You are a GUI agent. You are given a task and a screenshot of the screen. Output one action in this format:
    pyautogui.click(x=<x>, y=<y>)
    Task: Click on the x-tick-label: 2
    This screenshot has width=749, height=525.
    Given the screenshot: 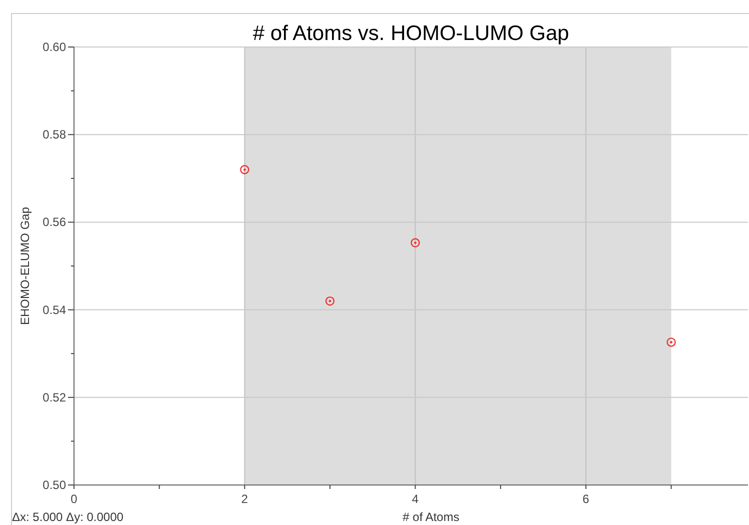 What is the action you would take?
    pyautogui.click(x=244, y=499)
    